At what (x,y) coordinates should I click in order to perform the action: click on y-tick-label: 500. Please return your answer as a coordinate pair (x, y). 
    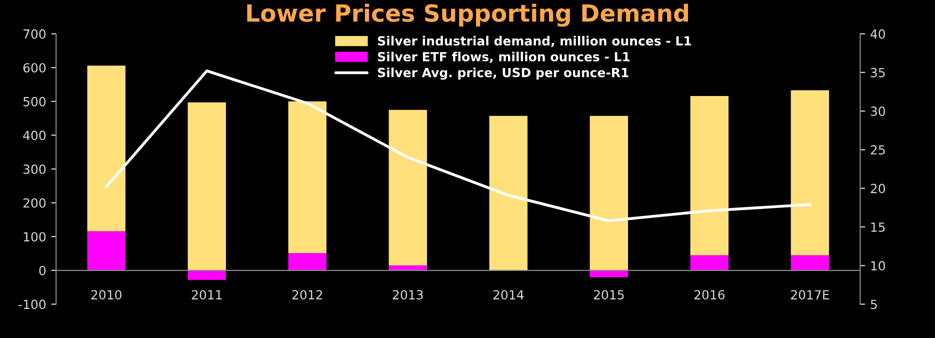
    Looking at the image, I should click on (34, 101).